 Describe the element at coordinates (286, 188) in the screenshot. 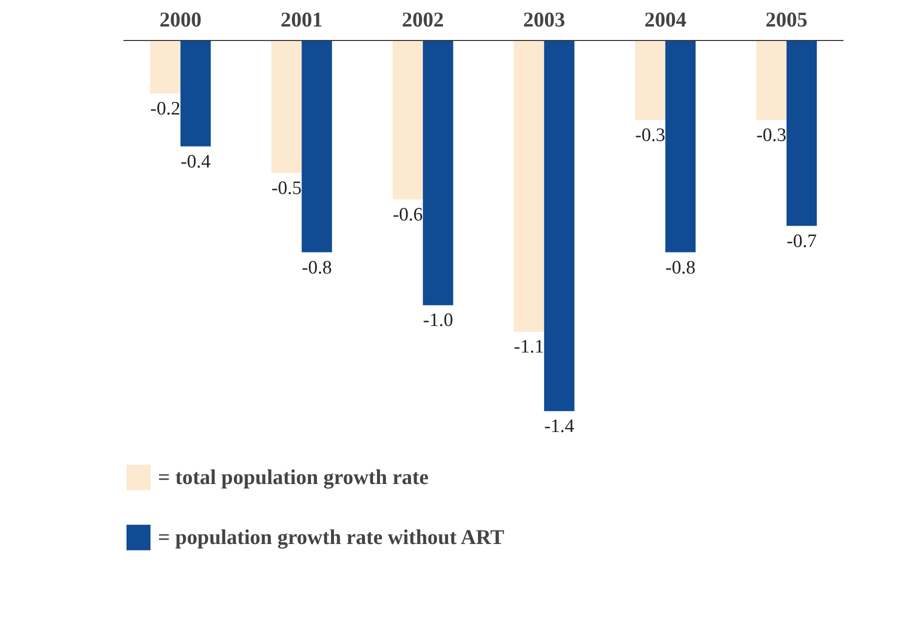

I see `data-label: -0.5` at that location.